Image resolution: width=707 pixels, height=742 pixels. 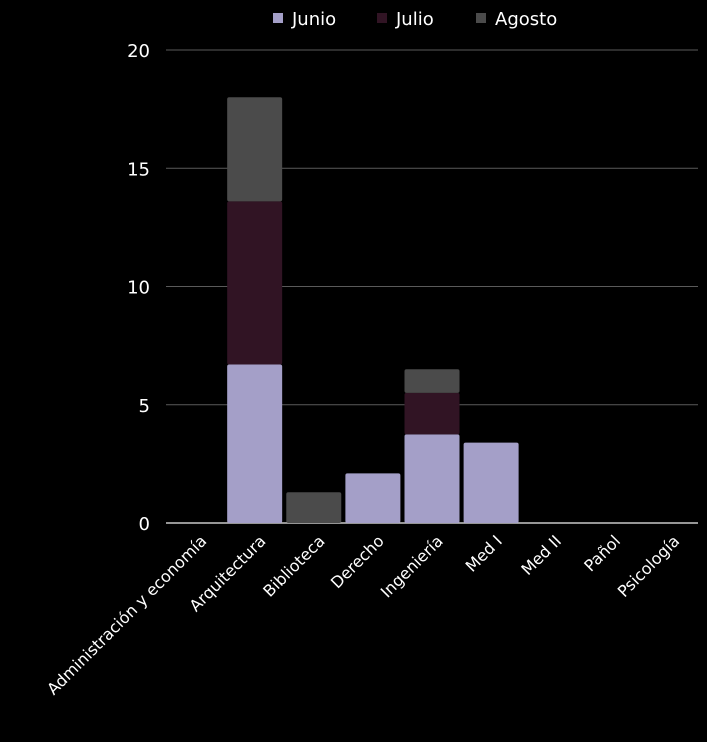 I want to click on y-tick-label: 0, so click(x=144, y=524).